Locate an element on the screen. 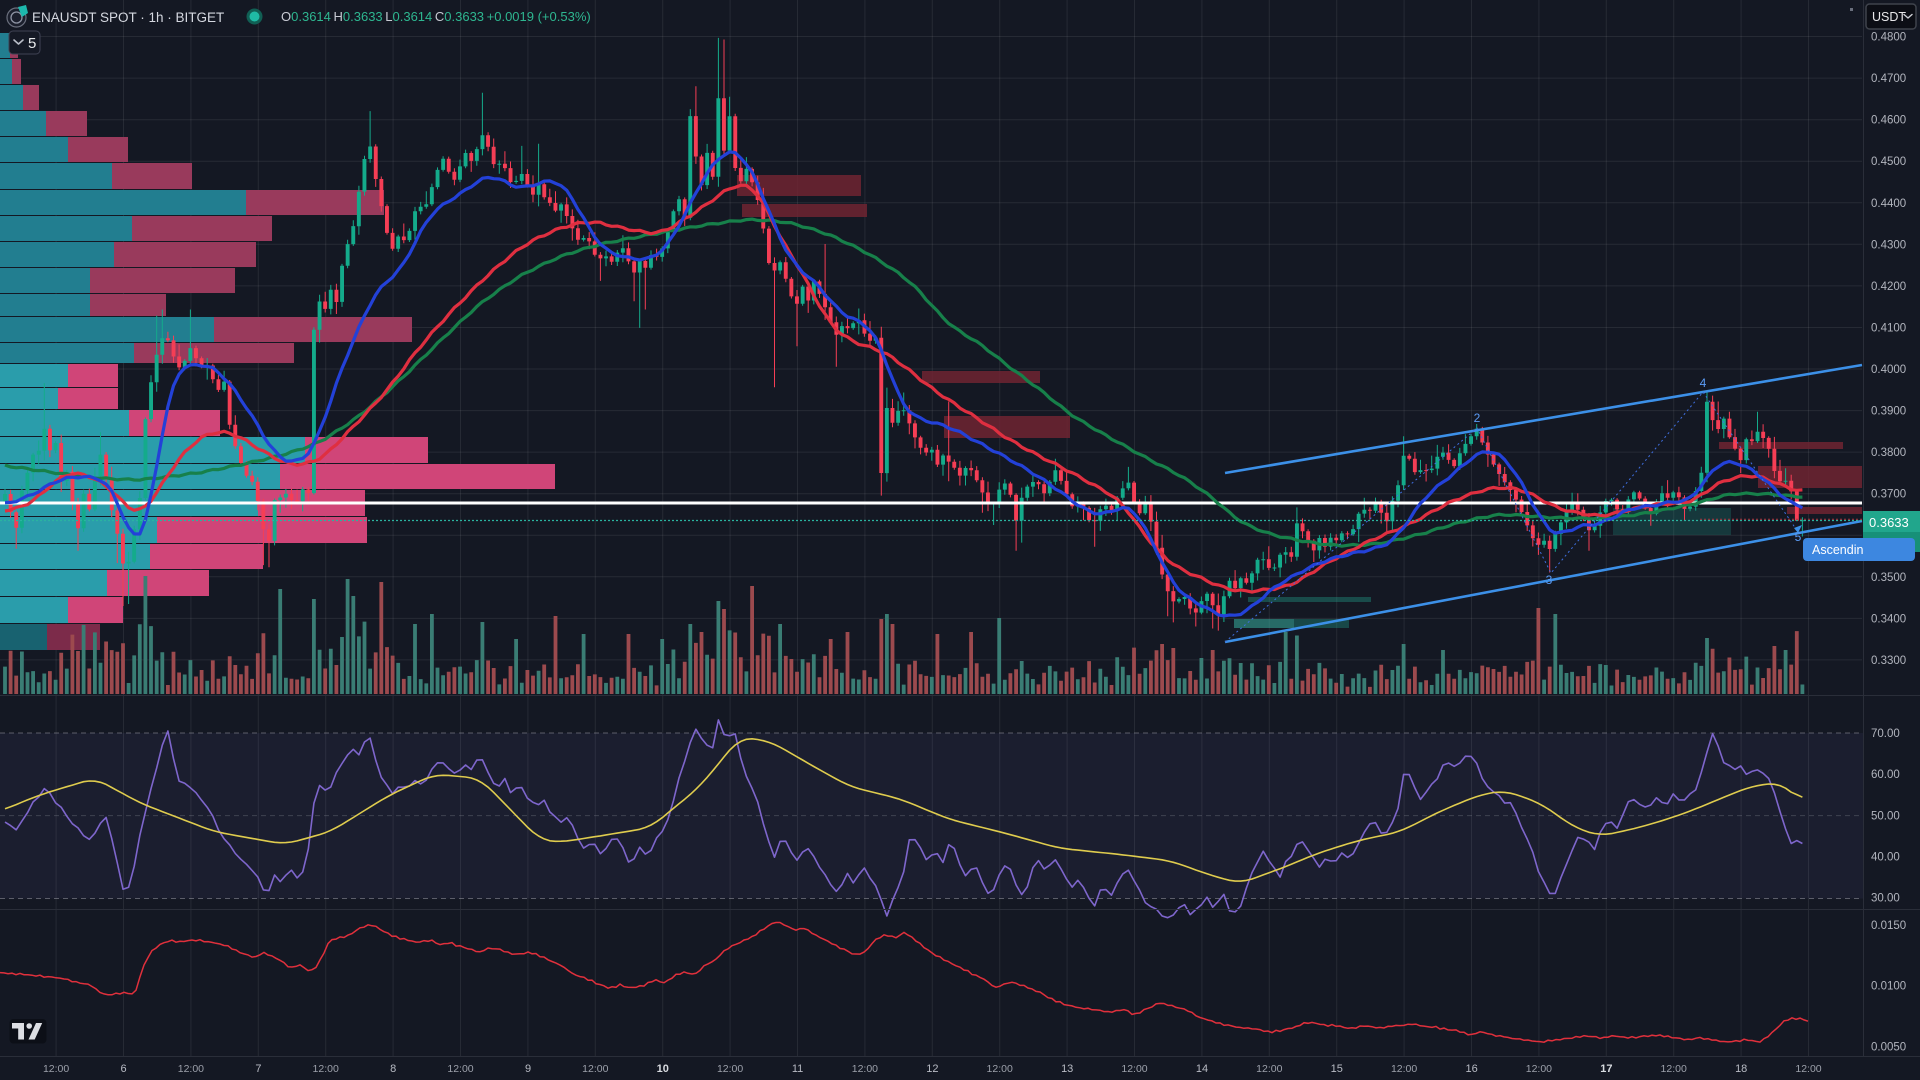  svg-text: 18 is located at coordinates (1741, 1069).